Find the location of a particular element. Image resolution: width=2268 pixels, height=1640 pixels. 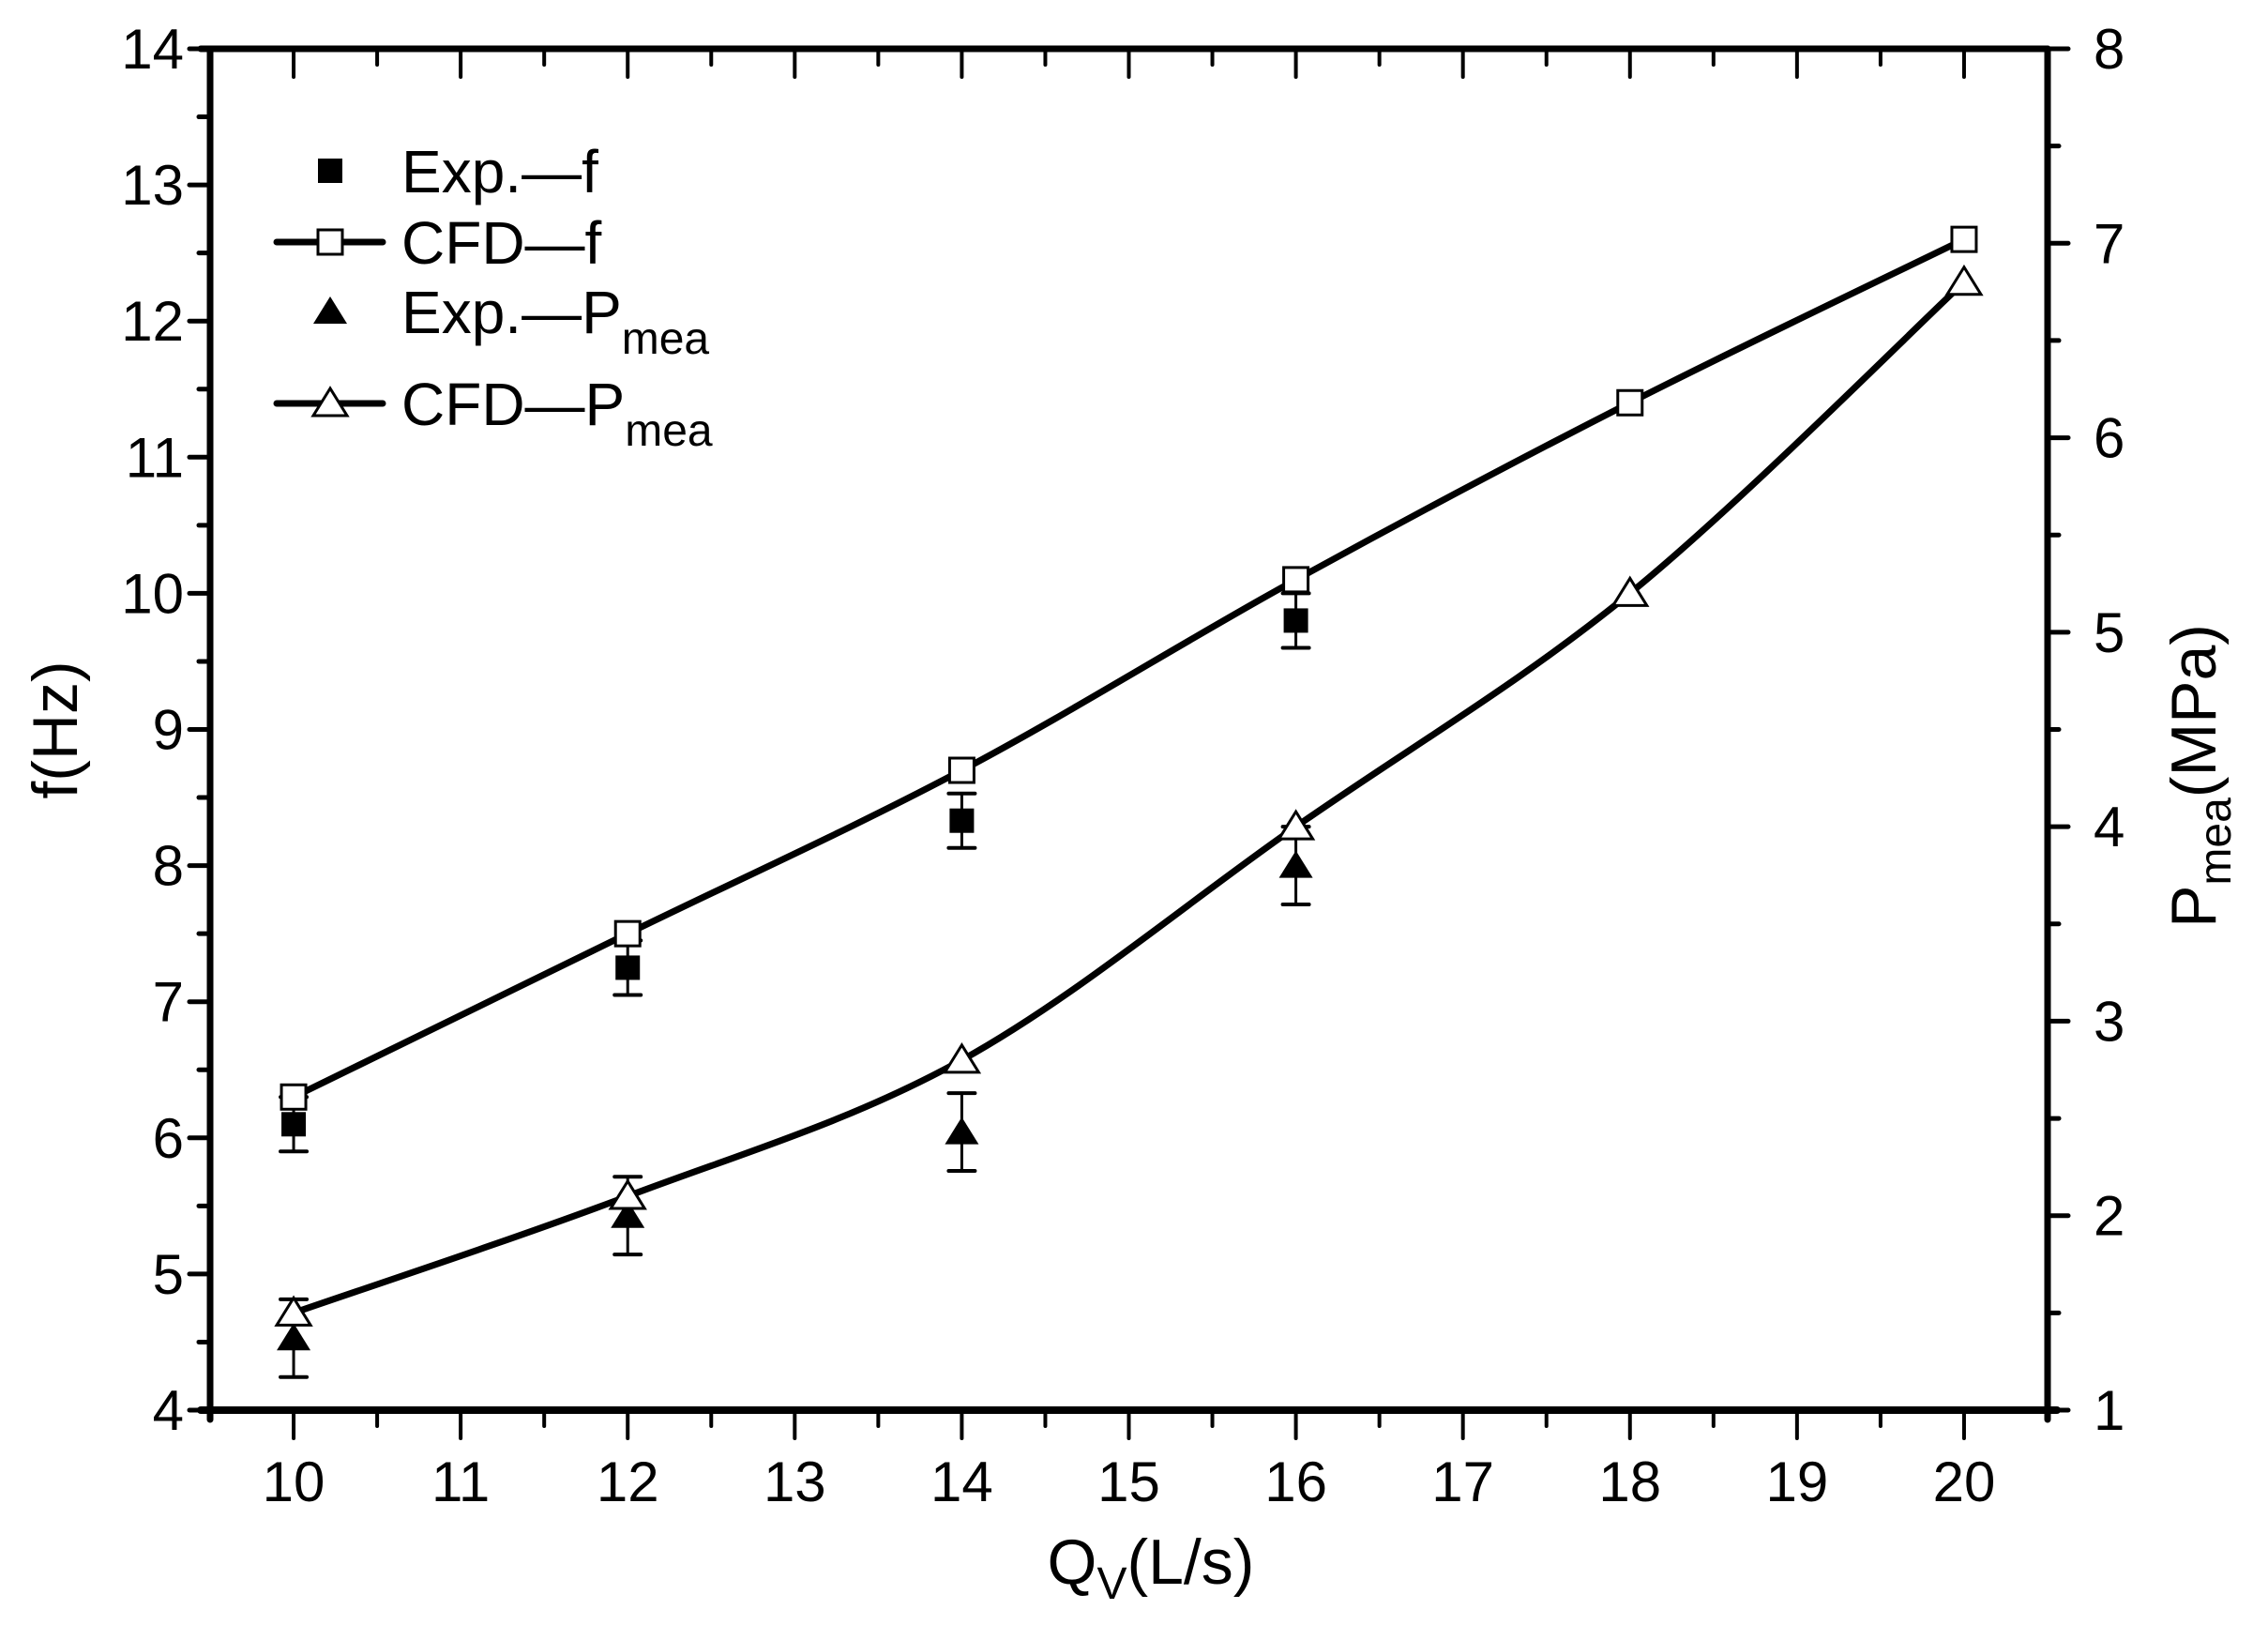

y-tick-label: 14 is located at coordinates (152, 50).